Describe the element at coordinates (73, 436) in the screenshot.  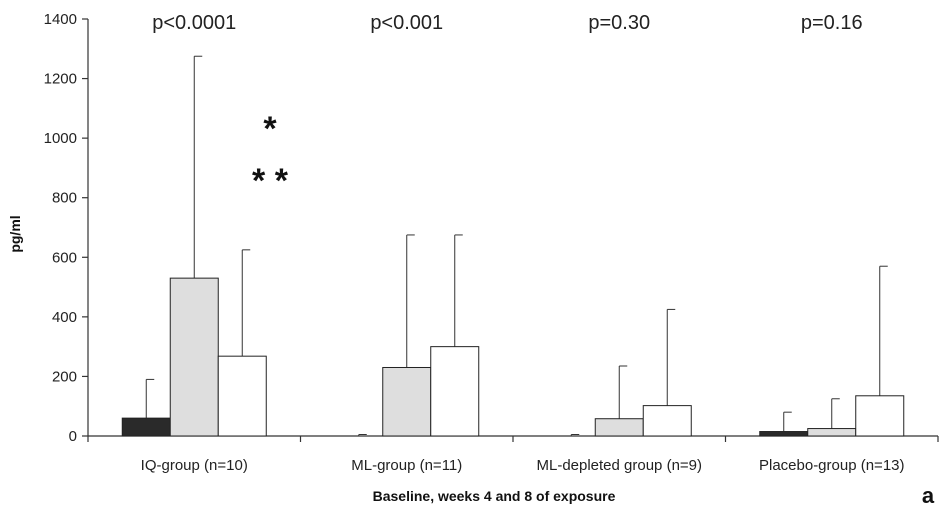
I see `y-tick-label: 0` at that location.